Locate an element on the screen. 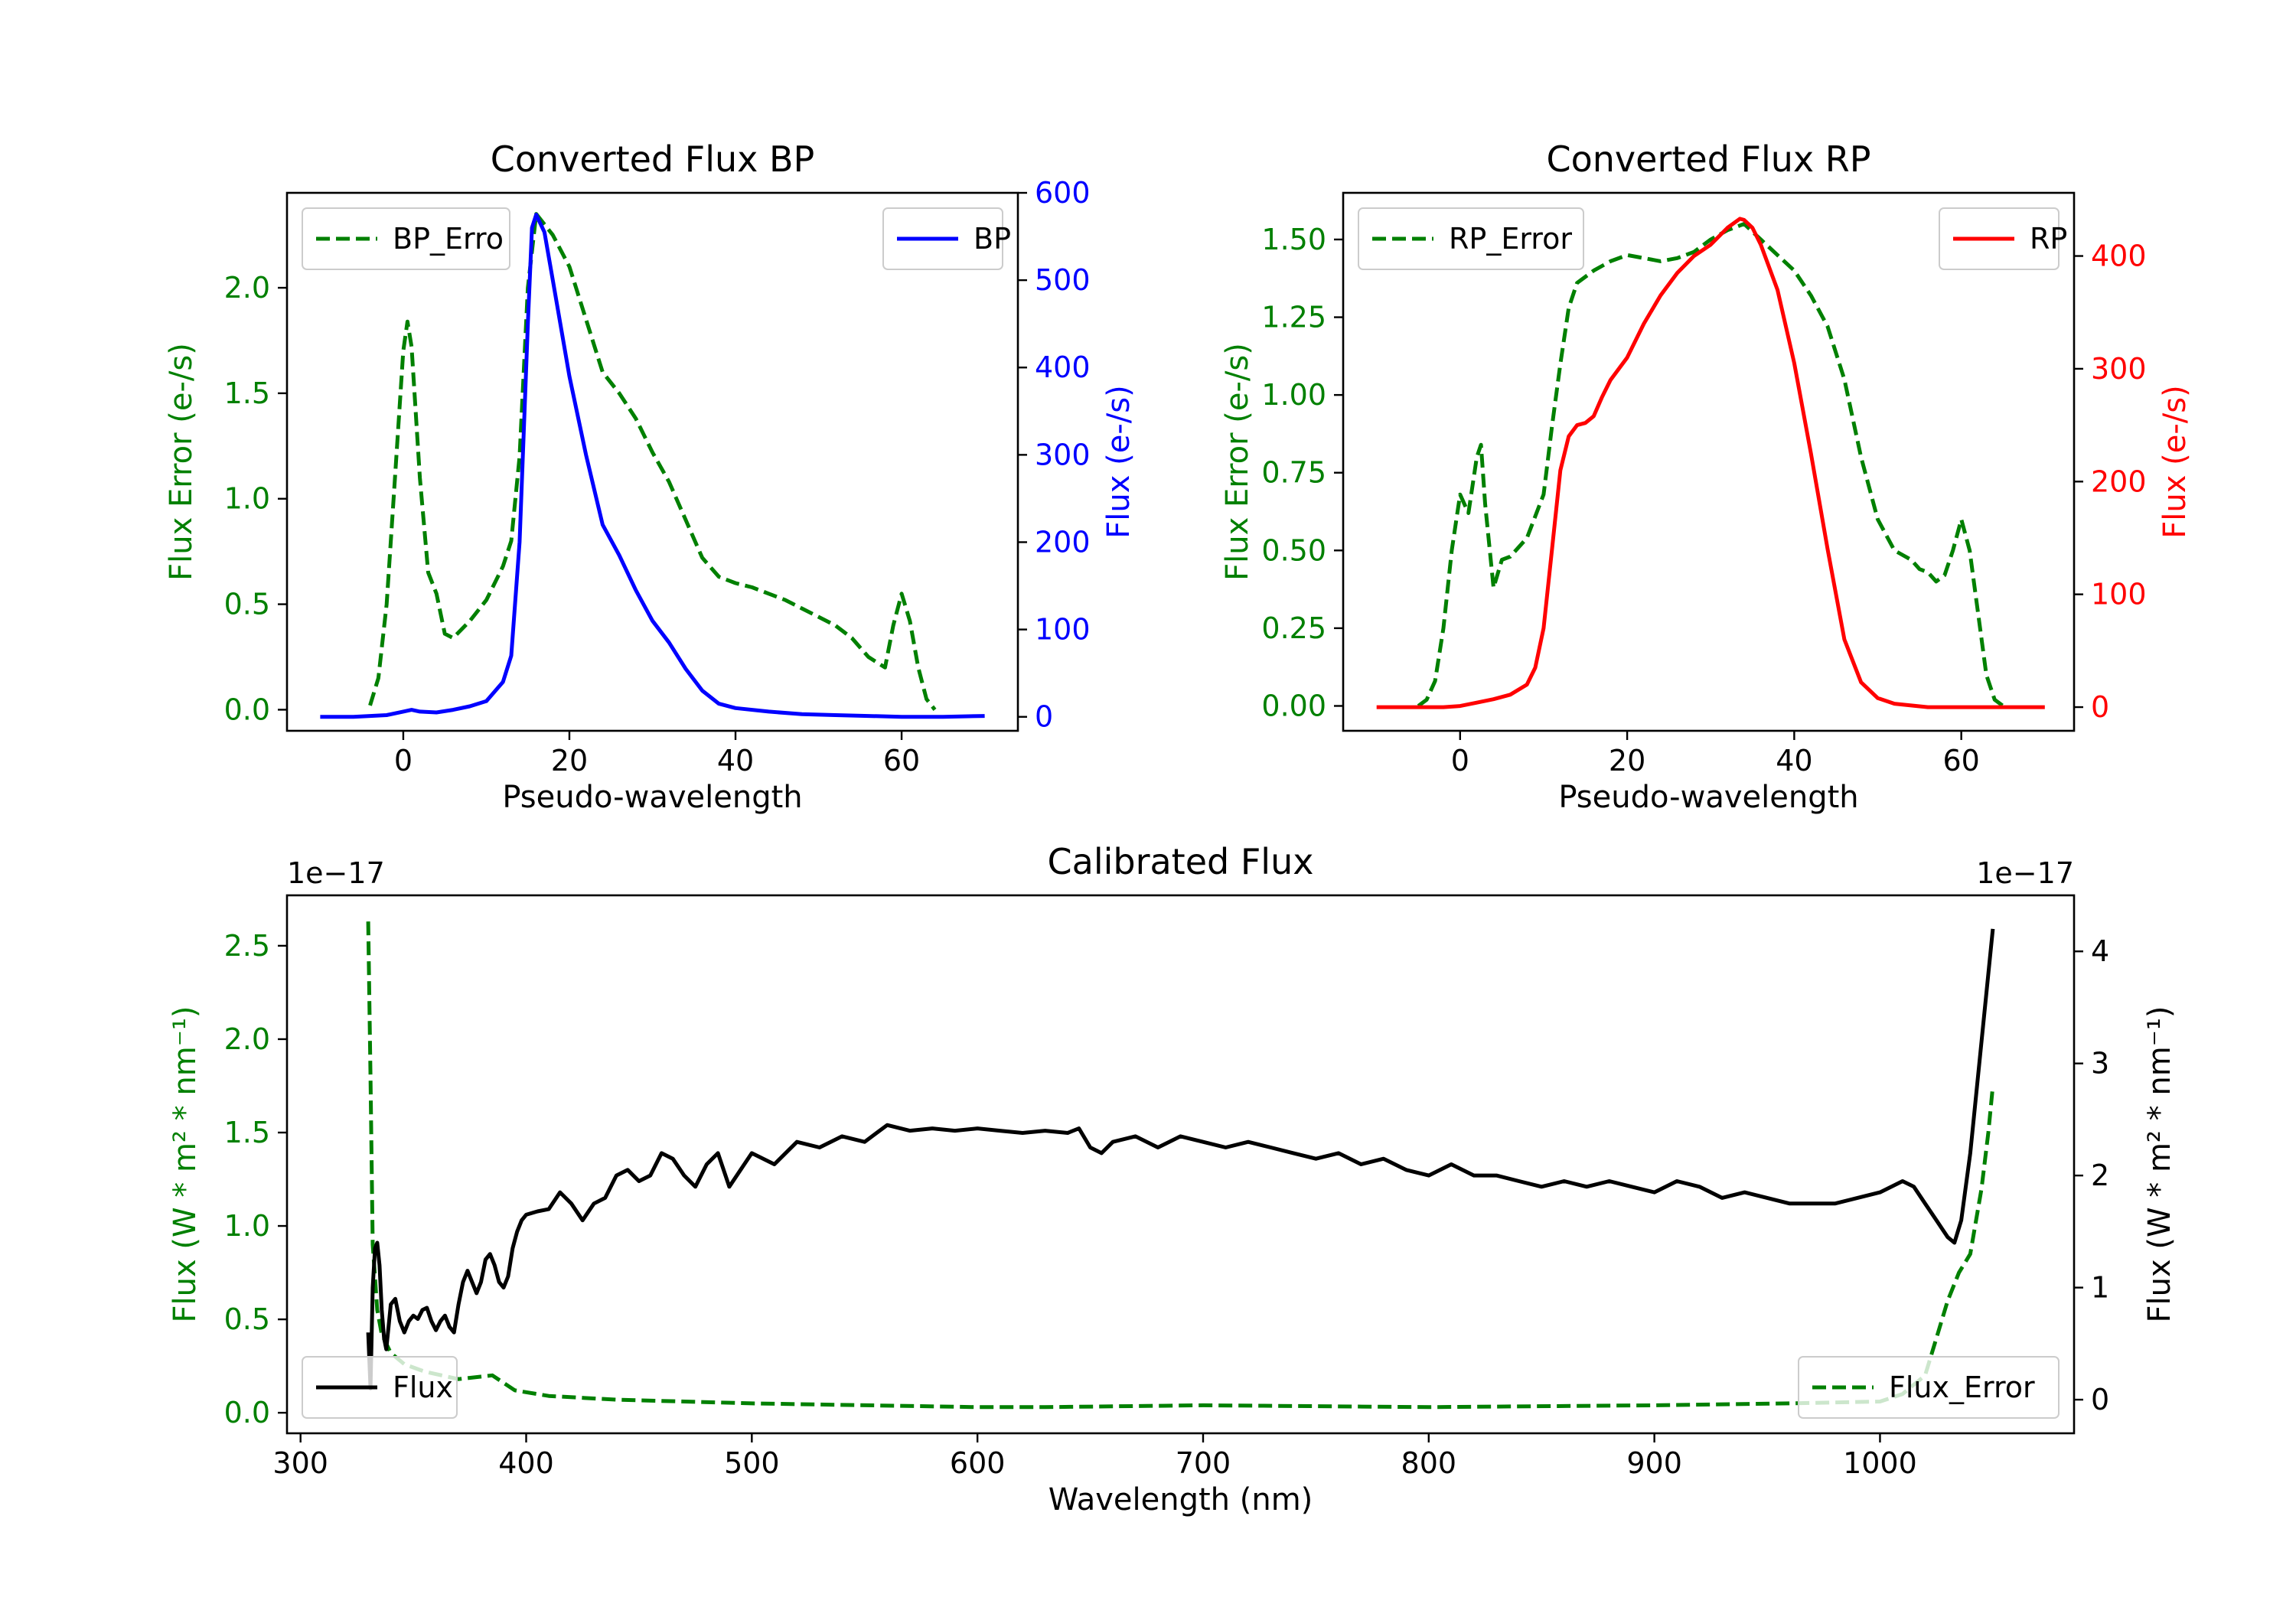 The image size is (2296, 1607). legend-left: Flux is located at coordinates (380, 1387).